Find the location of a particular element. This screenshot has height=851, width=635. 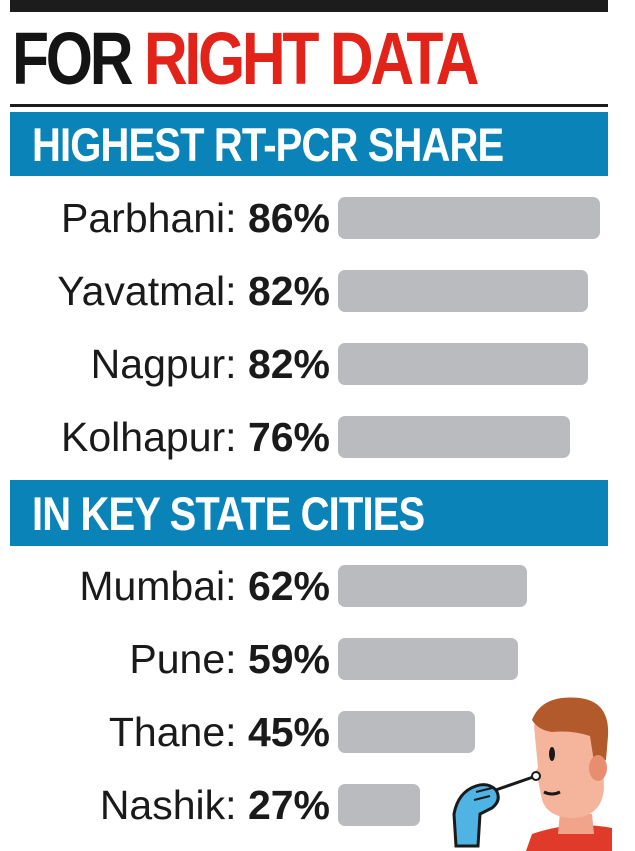

category-label: Nashik: is located at coordinates (173, 805).